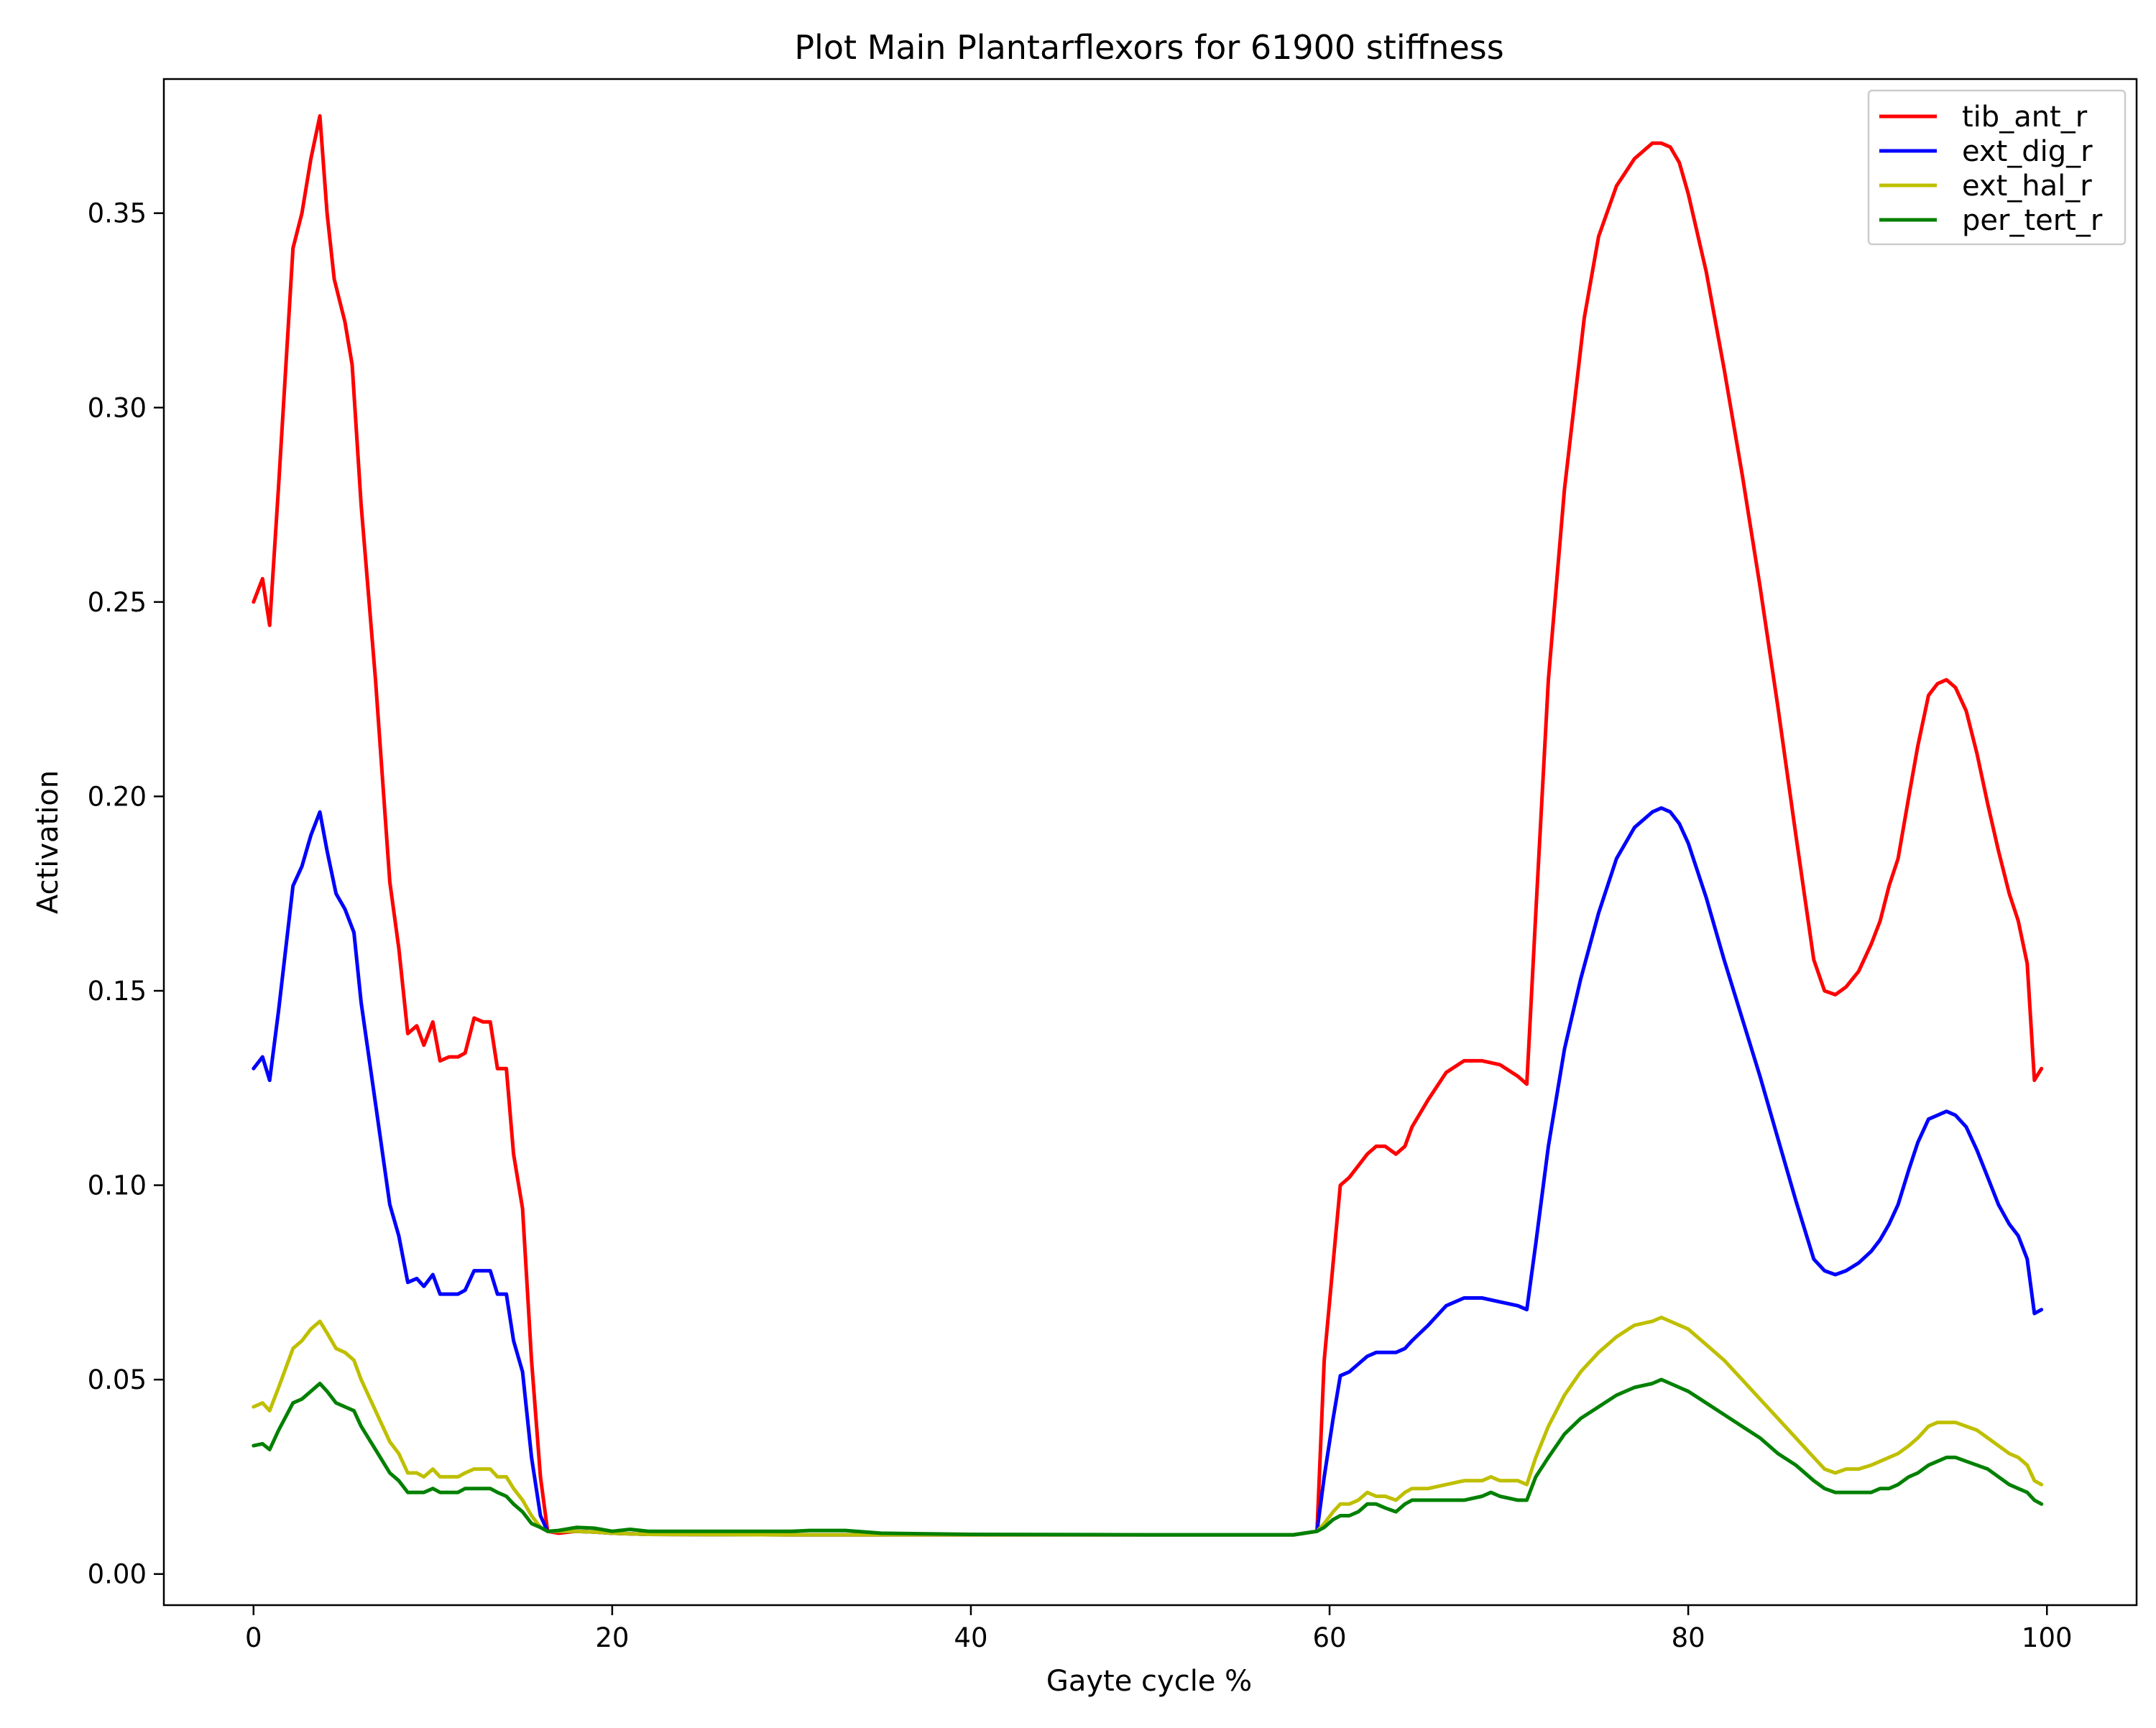 This screenshot has width=2156, height=1728. Describe the element at coordinates (118, 992) in the screenshot. I see `y-tick-label: 0.15` at that location.